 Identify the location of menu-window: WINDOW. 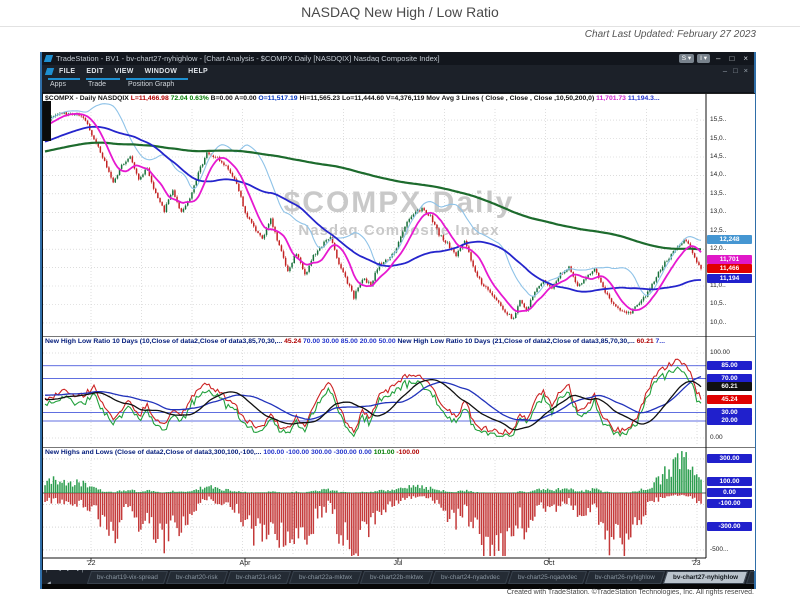
(161, 71).